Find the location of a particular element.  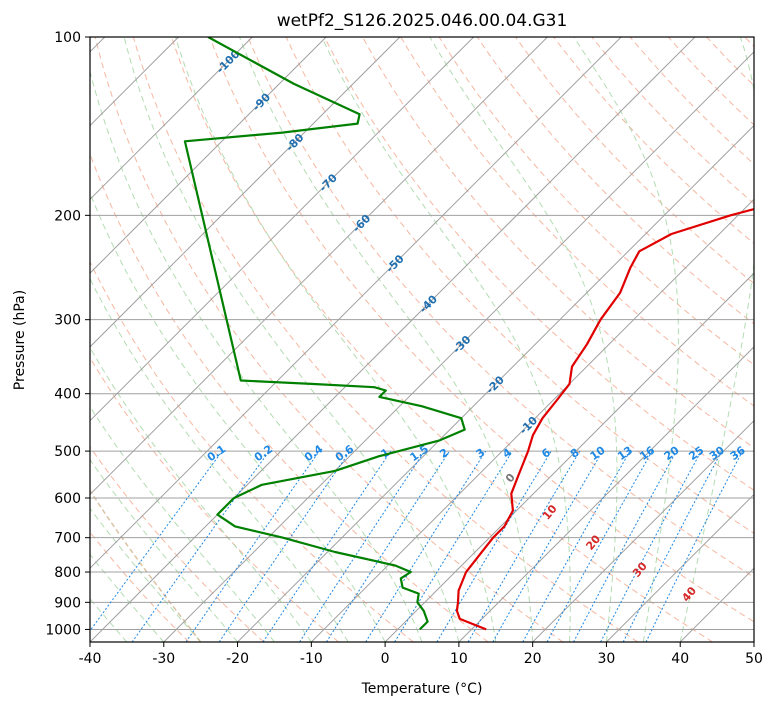

y-tick-label: 400 is located at coordinates (67, 395).